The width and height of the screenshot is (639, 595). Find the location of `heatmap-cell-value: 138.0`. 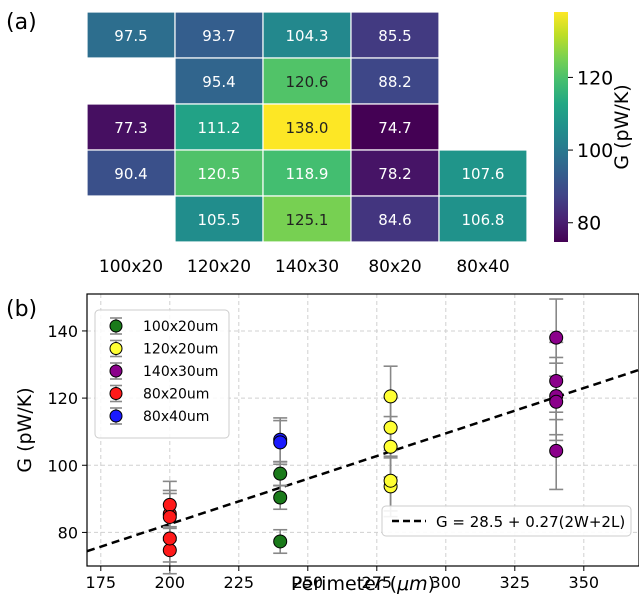

heatmap-cell-value: 138.0 is located at coordinates (307, 128).